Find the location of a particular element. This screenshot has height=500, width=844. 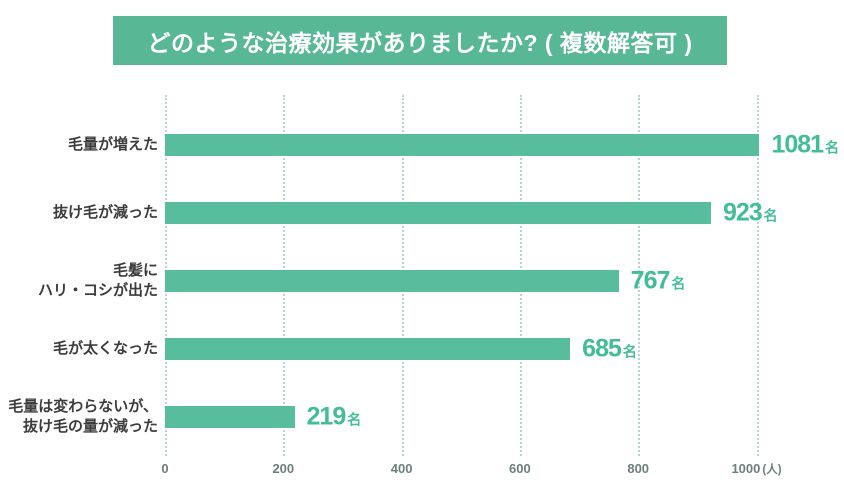

value-number: 767 is located at coordinates (650, 280).